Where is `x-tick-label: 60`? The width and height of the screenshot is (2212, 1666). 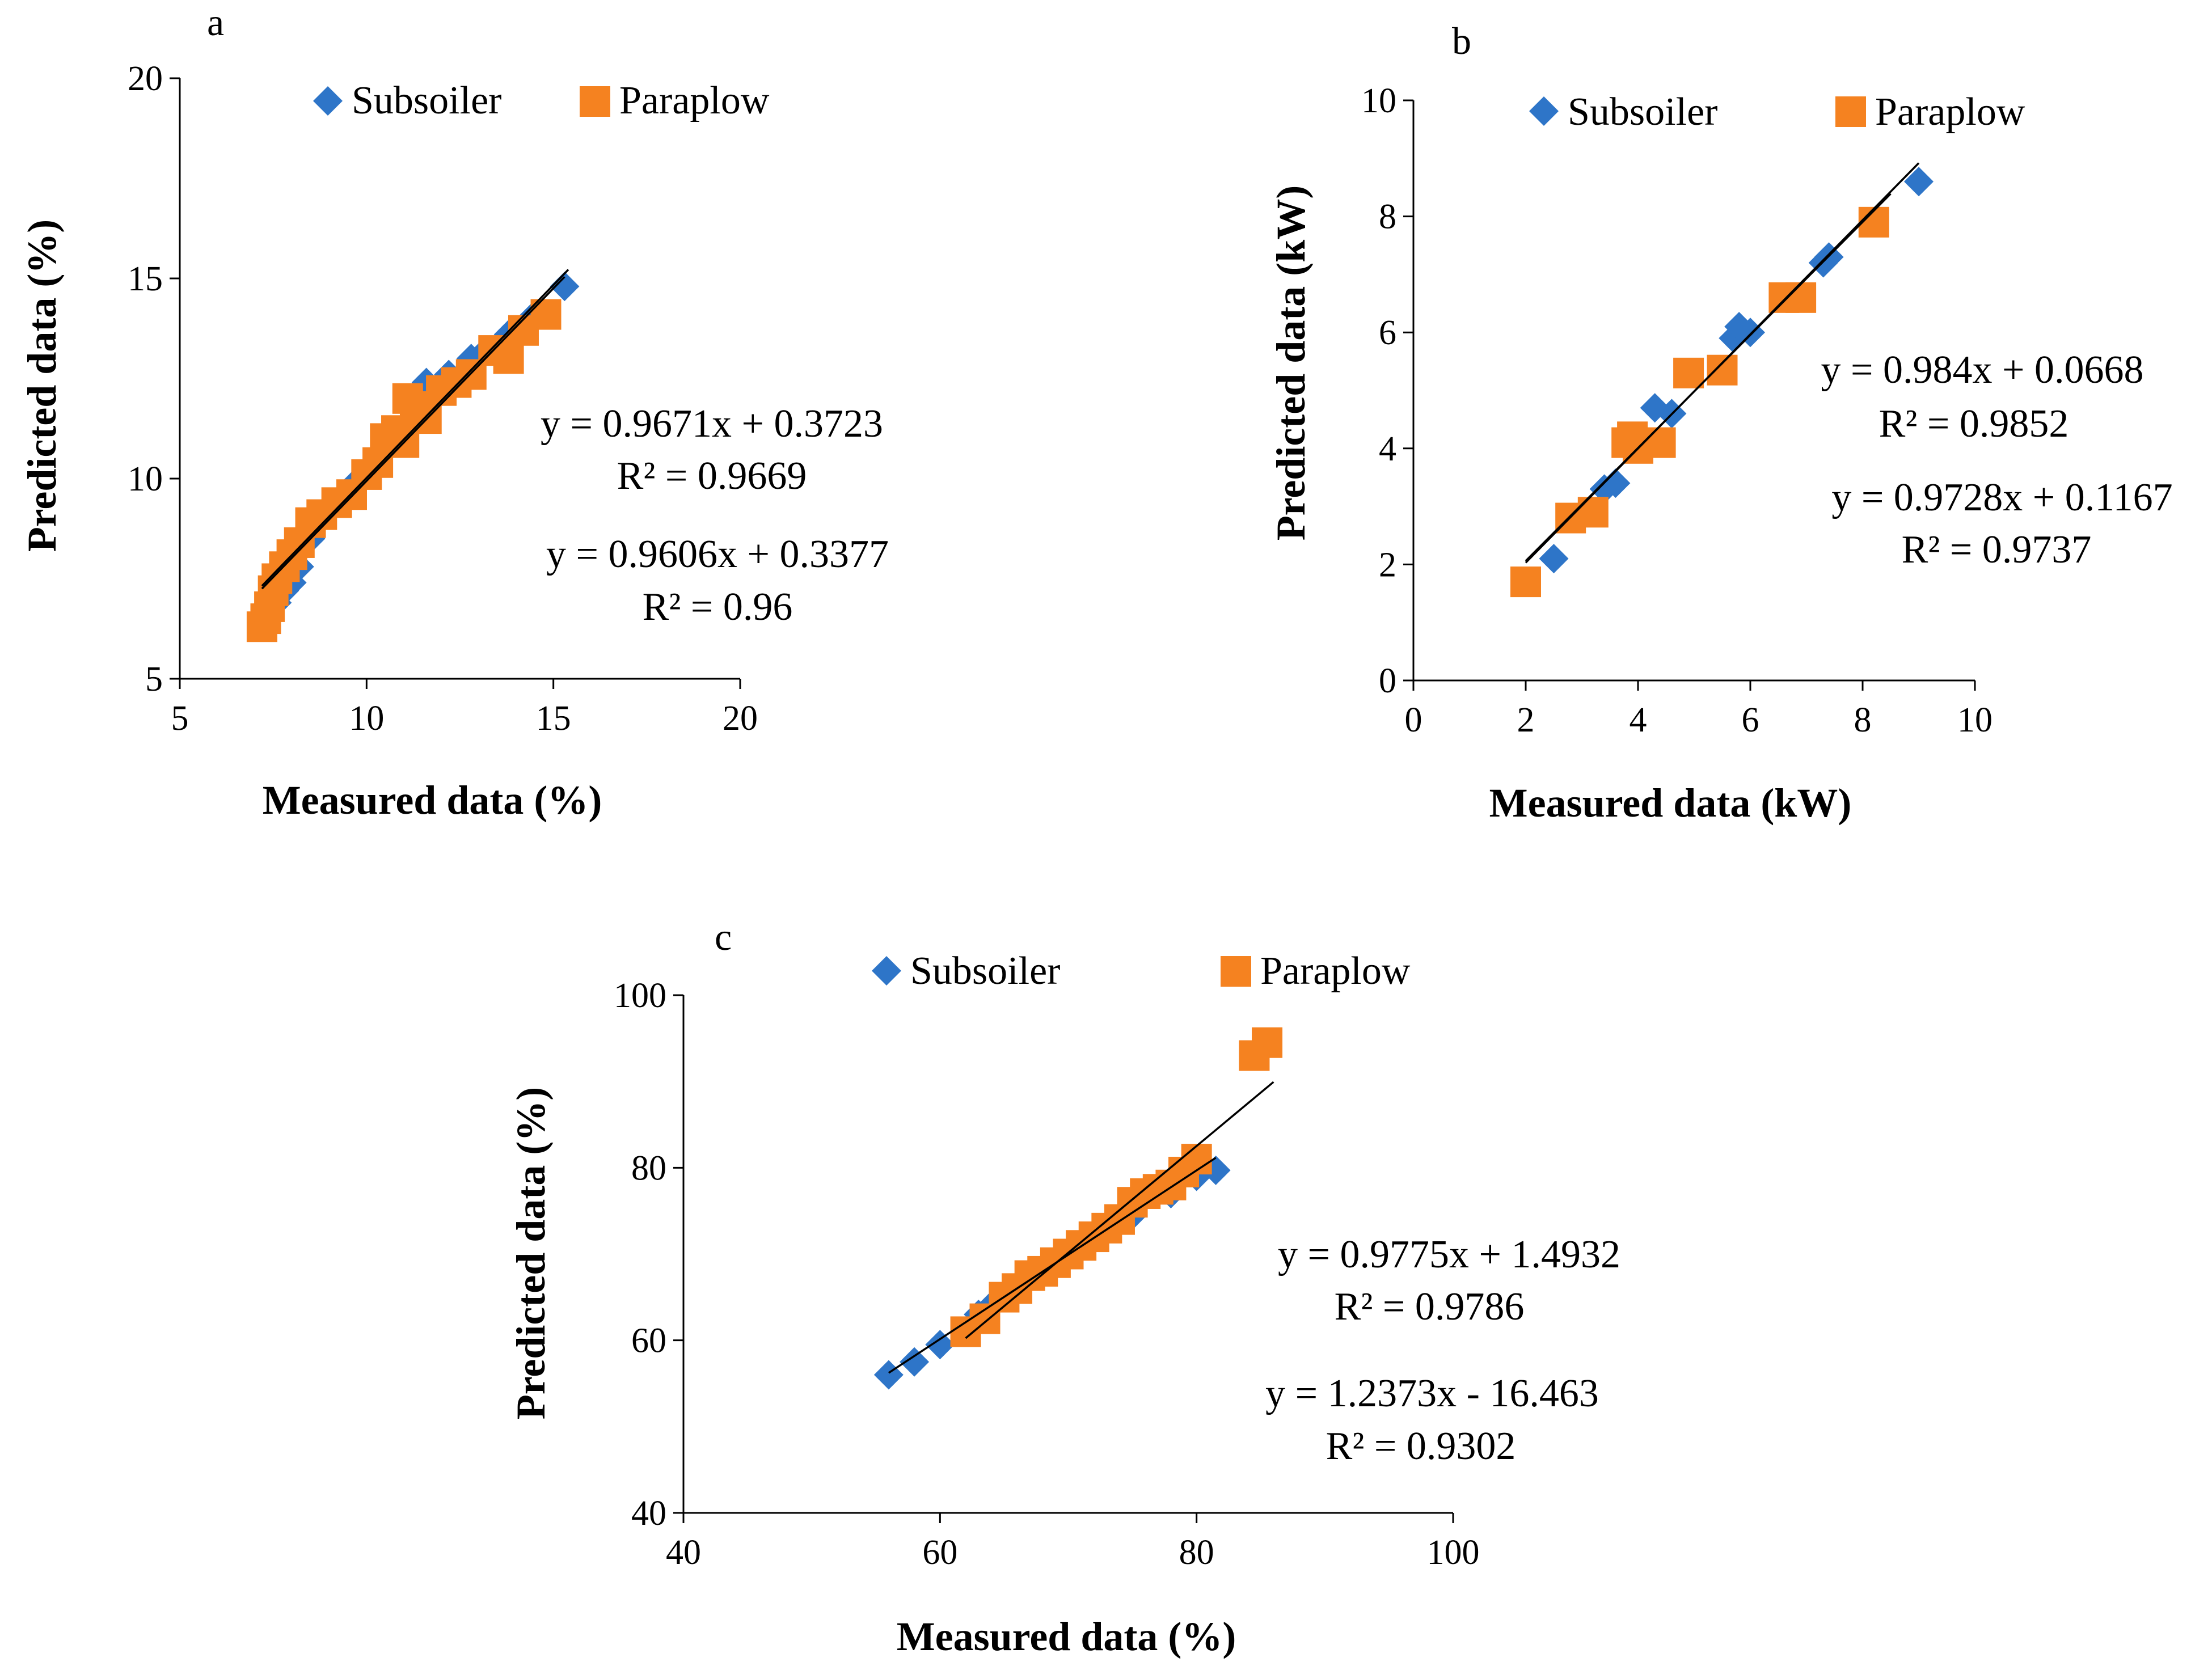
x-tick-label: 60 is located at coordinates (939, 1553).